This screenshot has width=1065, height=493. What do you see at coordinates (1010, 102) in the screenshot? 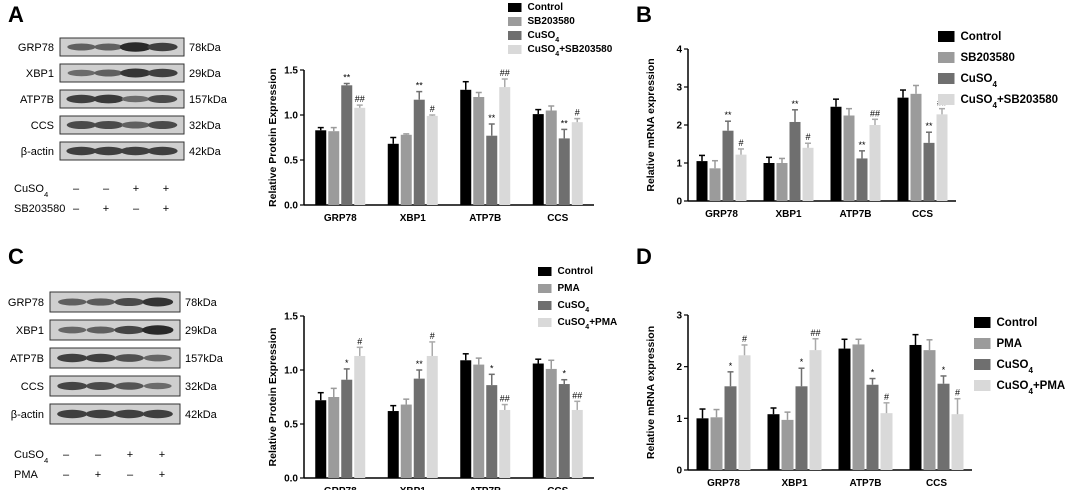
I see `legend-label: CuSO4+SB203580` at bounding box center [1010, 102].